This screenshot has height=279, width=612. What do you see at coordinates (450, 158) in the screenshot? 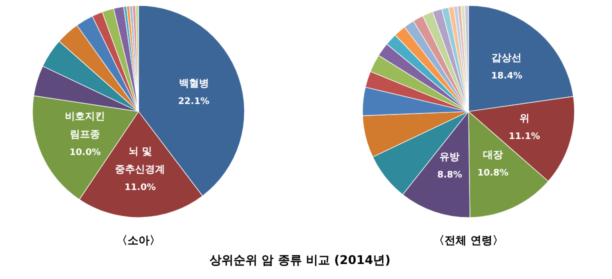
I see `slice-label: 유방` at bounding box center [450, 158].